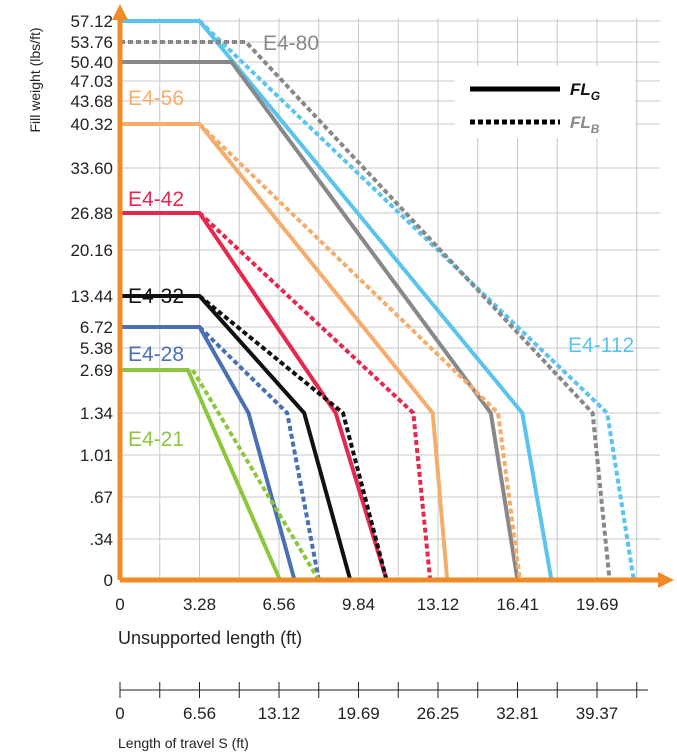 This screenshot has height=754, width=677. Describe the element at coordinates (91, 62) in the screenshot. I see `y-tick-label: 50.40` at that location.